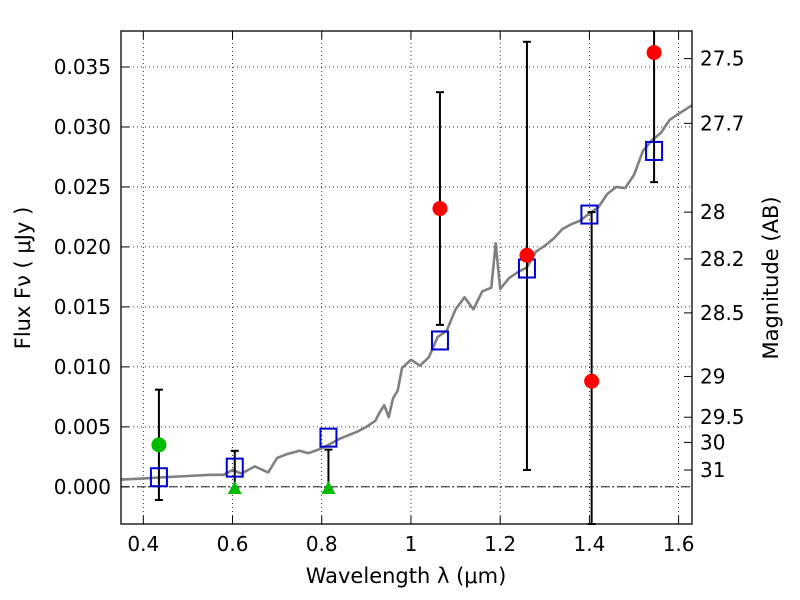 The height and width of the screenshot is (600, 800). What do you see at coordinates (712, 212) in the screenshot?
I see `right-tick-label: 28` at bounding box center [712, 212].